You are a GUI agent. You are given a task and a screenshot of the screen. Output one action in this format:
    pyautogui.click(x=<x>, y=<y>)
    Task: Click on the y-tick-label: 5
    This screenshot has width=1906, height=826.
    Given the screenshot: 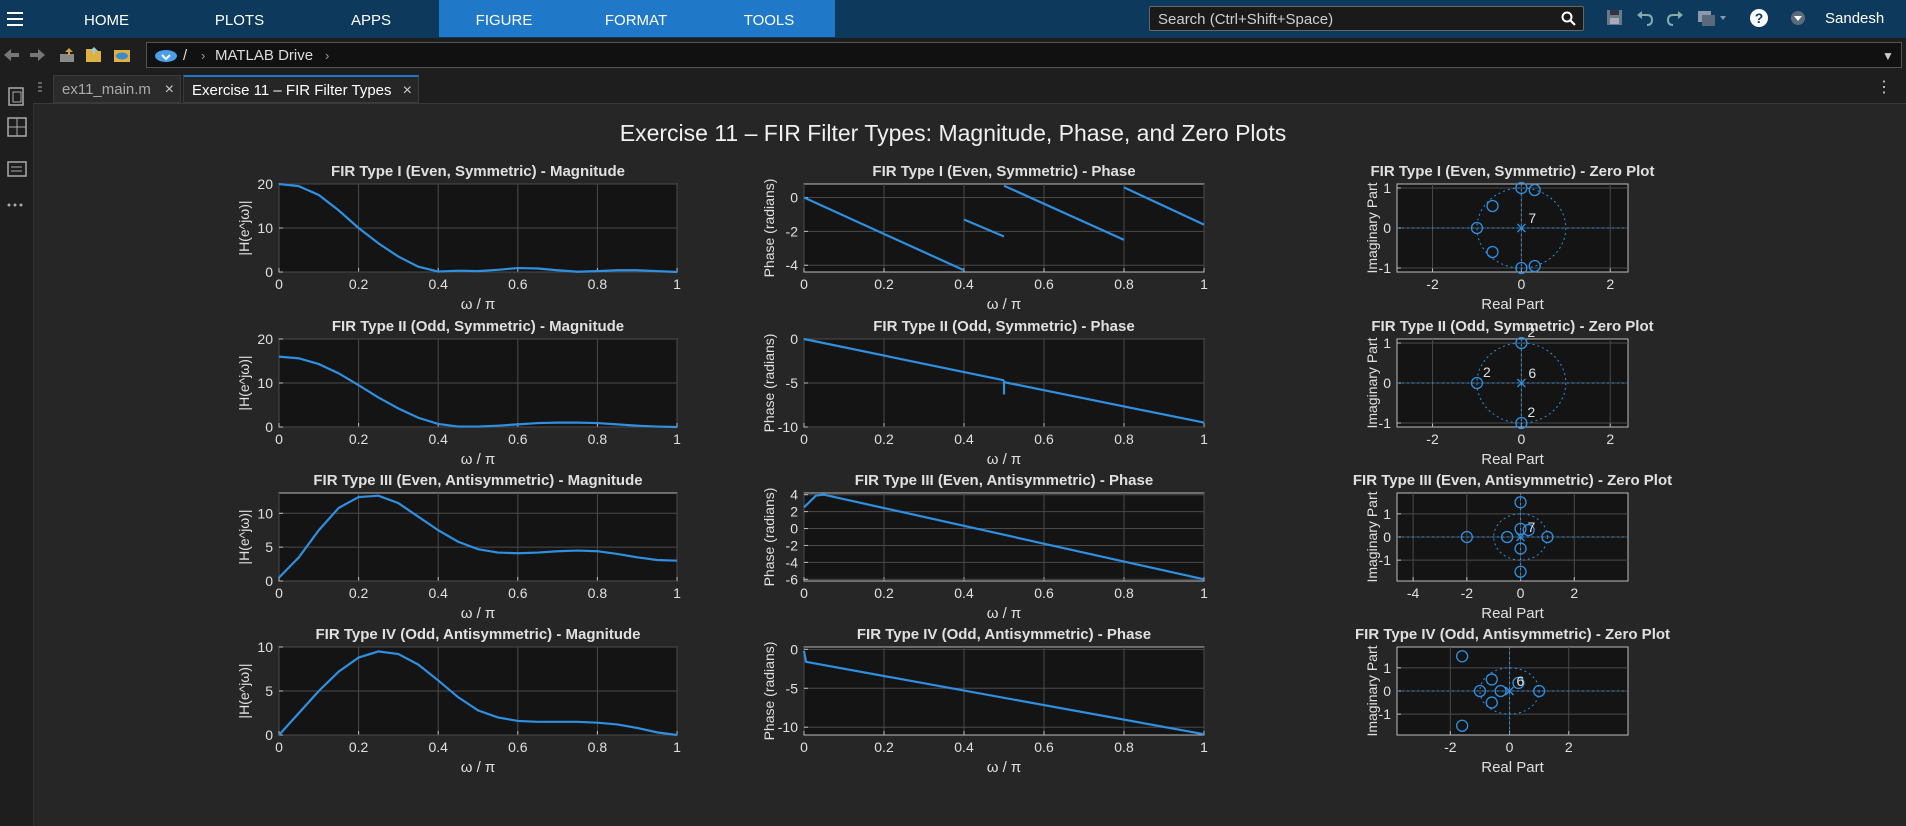 What is the action you would take?
    pyautogui.click(x=269, y=691)
    